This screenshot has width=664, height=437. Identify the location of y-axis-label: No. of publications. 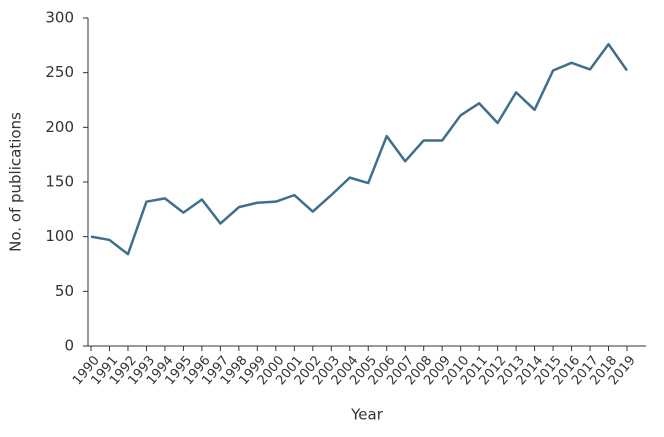
(16, 182).